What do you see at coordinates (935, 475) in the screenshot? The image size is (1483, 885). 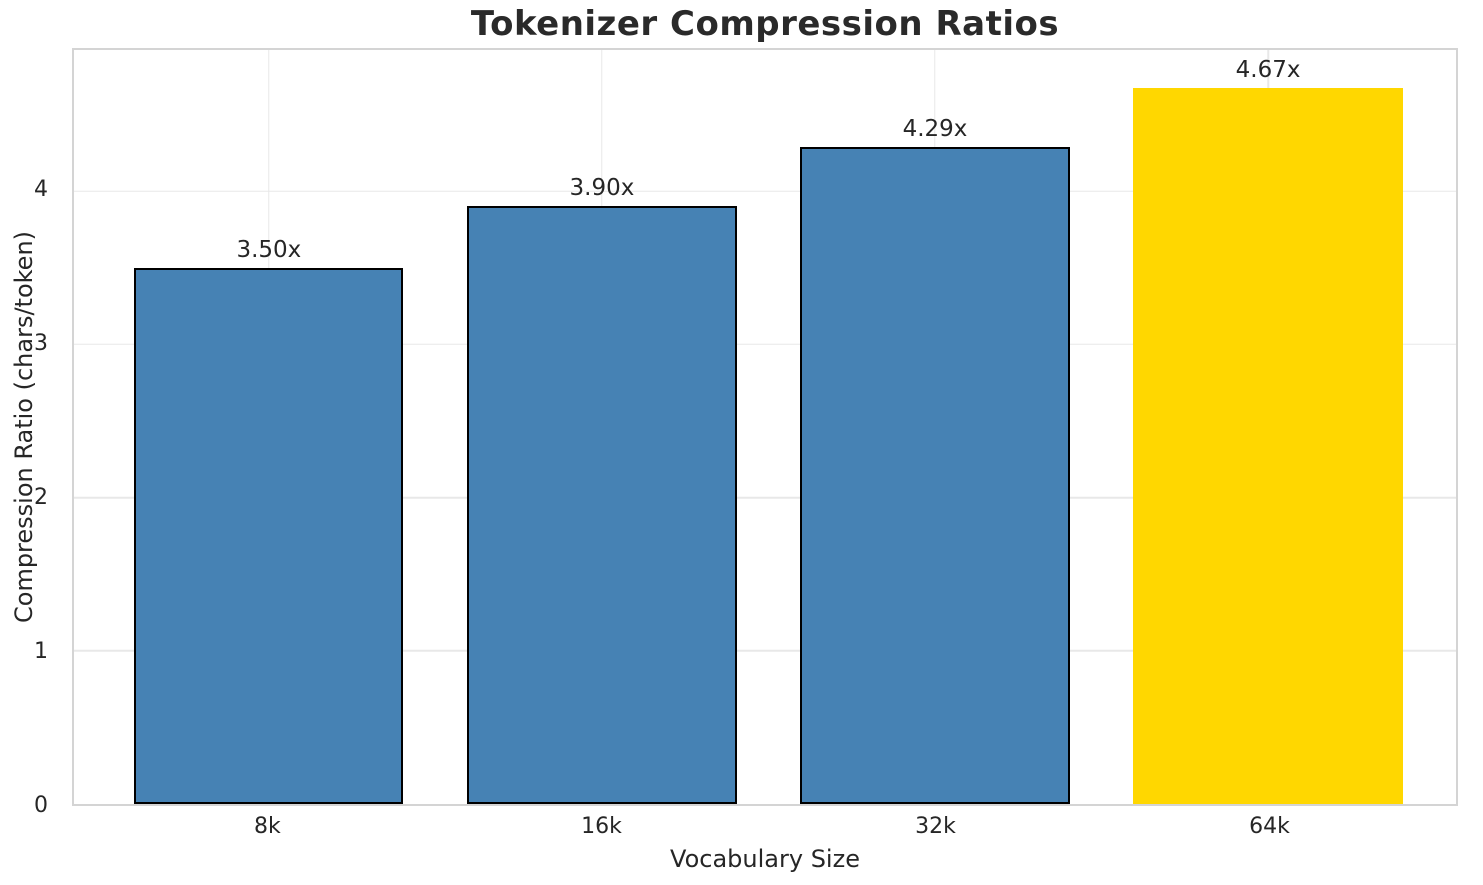 I see `bar-32k` at bounding box center [935, 475].